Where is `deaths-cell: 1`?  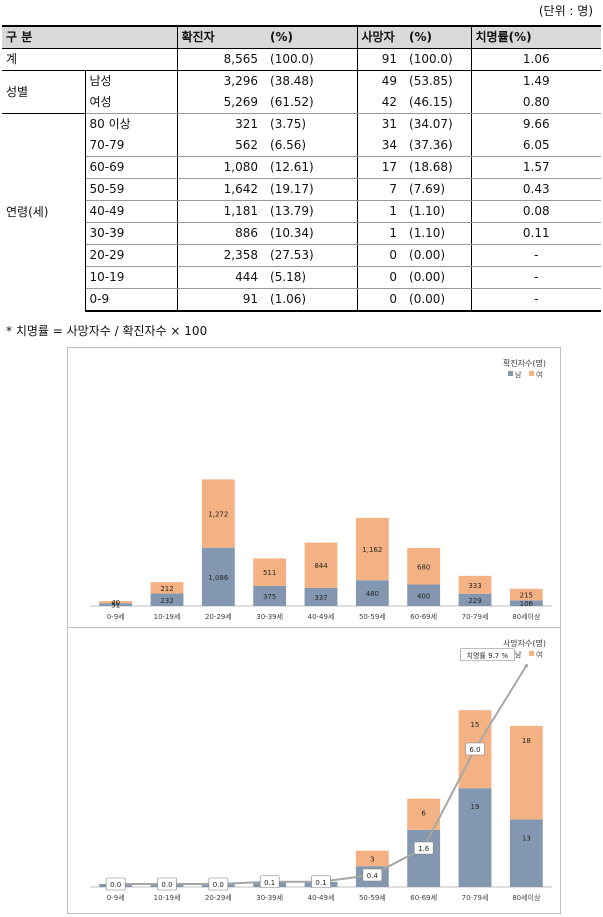
deaths-cell: 1 is located at coordinates (379, 233).